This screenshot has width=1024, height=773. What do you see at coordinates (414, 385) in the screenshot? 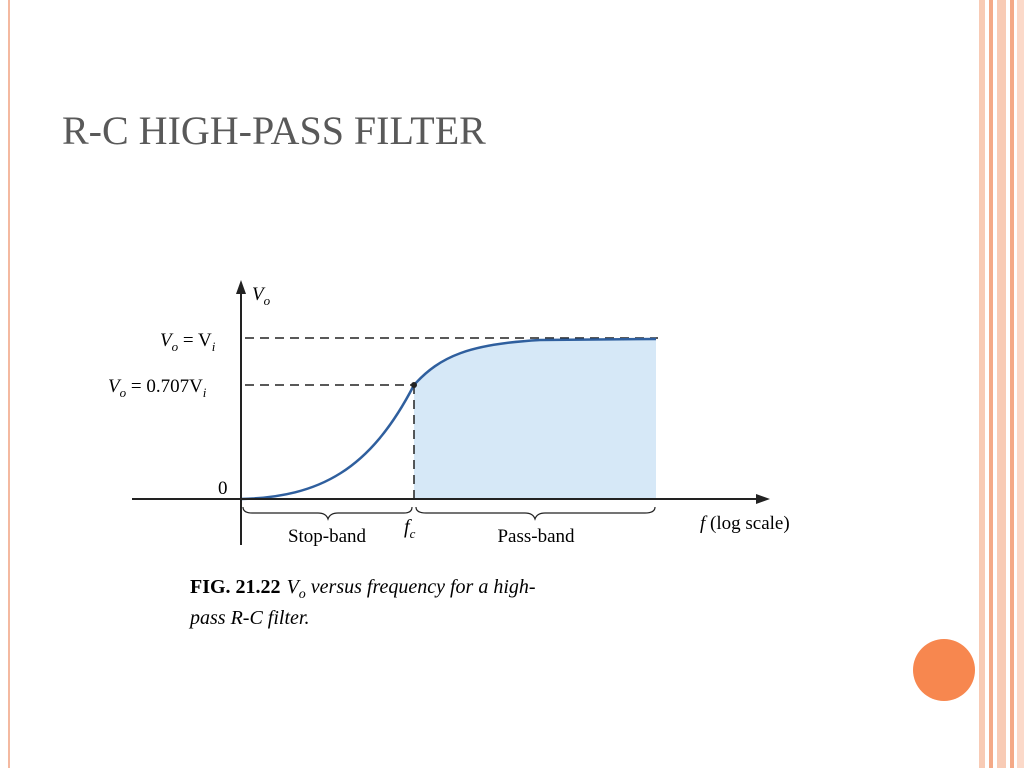
I see `cutoff-point` at bounding box center [414, 385].